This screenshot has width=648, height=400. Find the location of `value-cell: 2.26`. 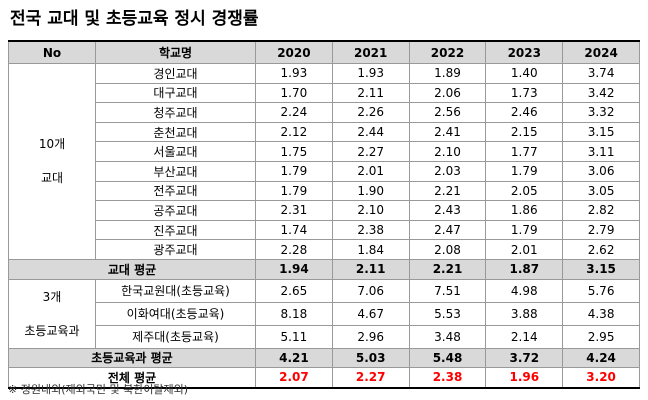

value-cell: 2.26 is located at coordinates (370, 112).